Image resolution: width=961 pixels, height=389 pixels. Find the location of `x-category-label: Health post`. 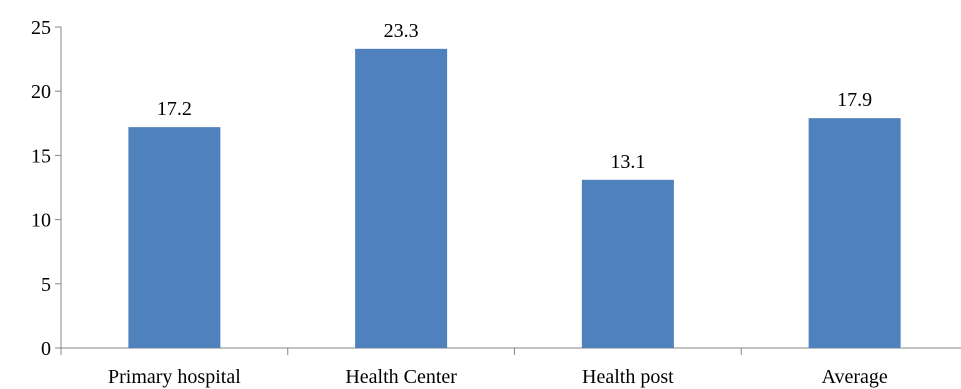

x-category-label: Health post is located at coordinates (628, 377).